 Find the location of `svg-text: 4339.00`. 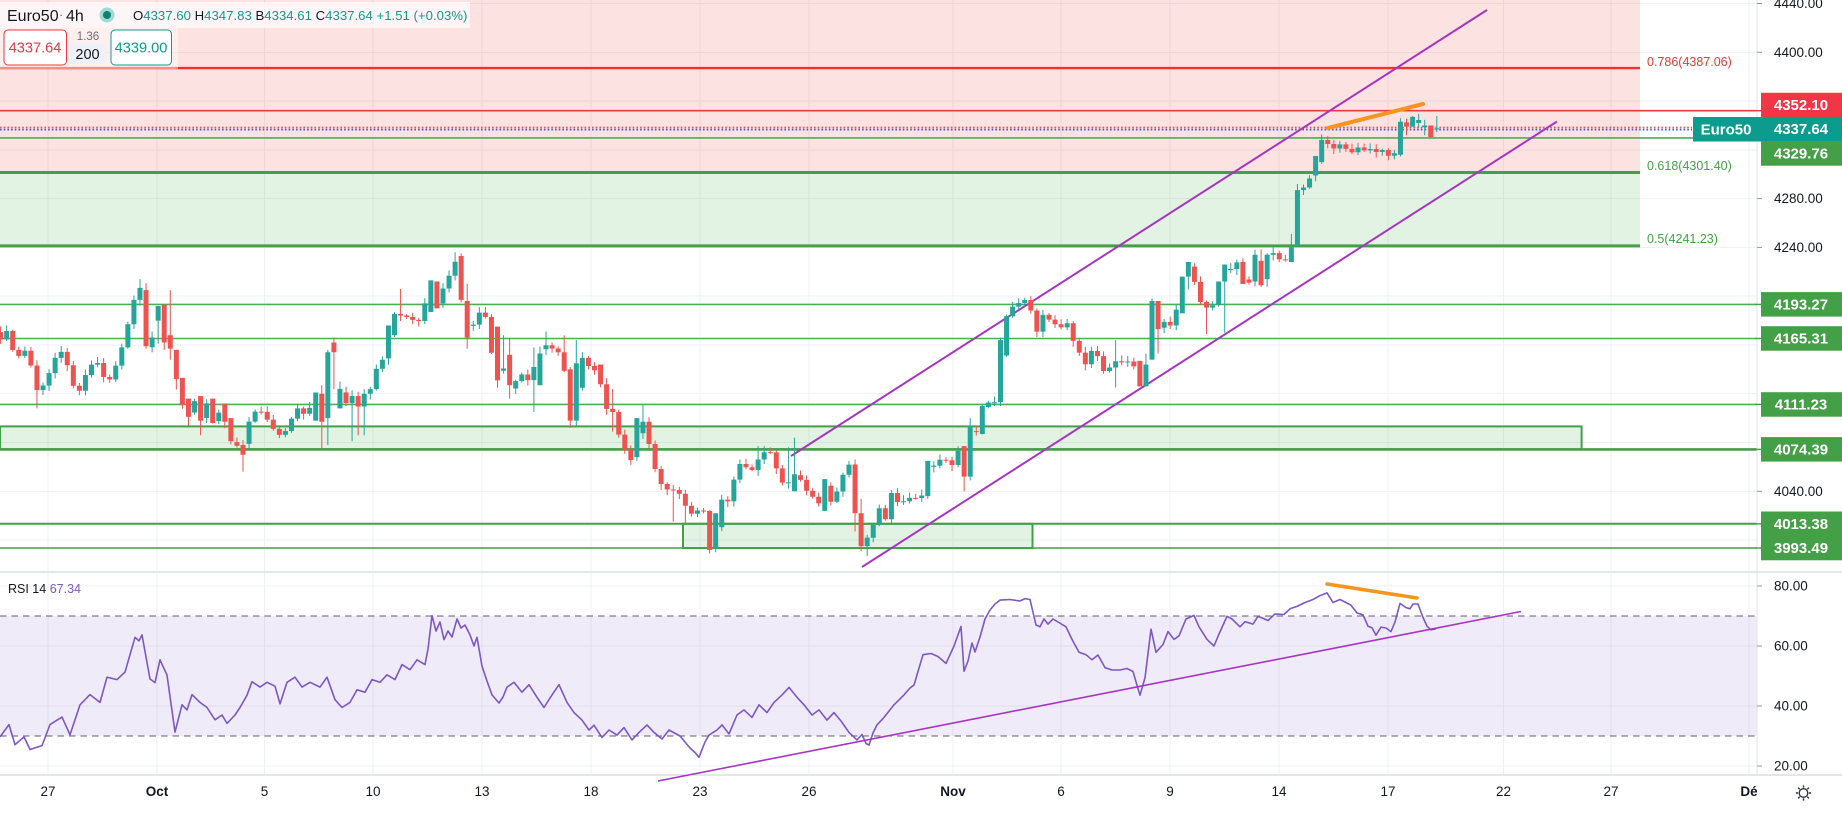

svg-text: 4339.00 is located at coordinates (141, 49).